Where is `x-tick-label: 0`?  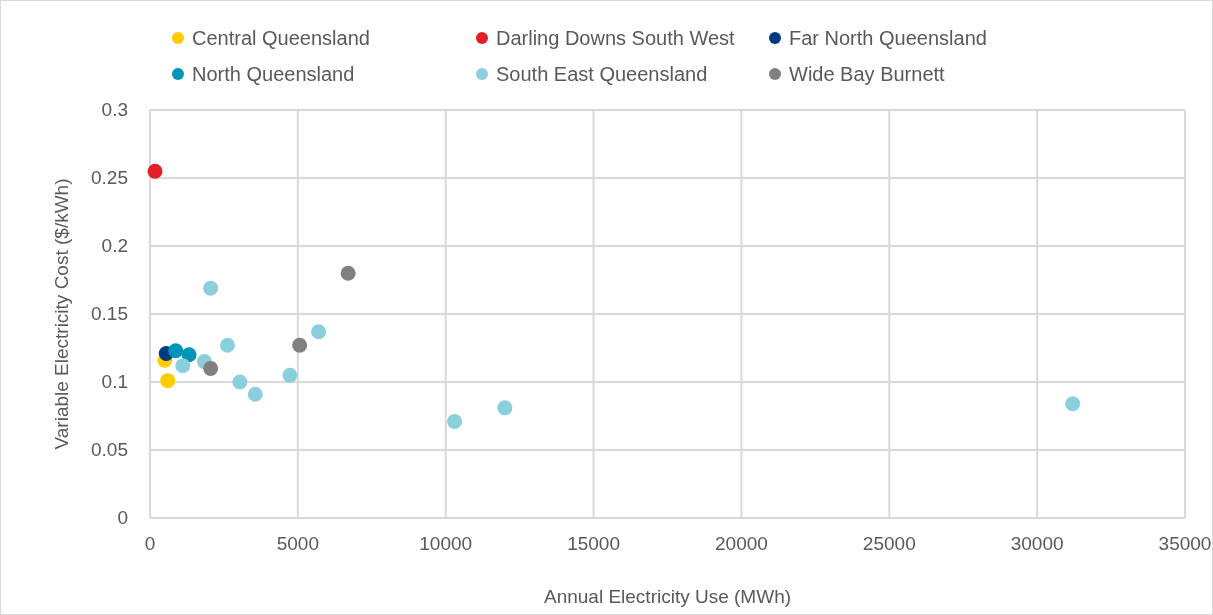 x-tick-label: 0 is located at coordinates (150, 543).